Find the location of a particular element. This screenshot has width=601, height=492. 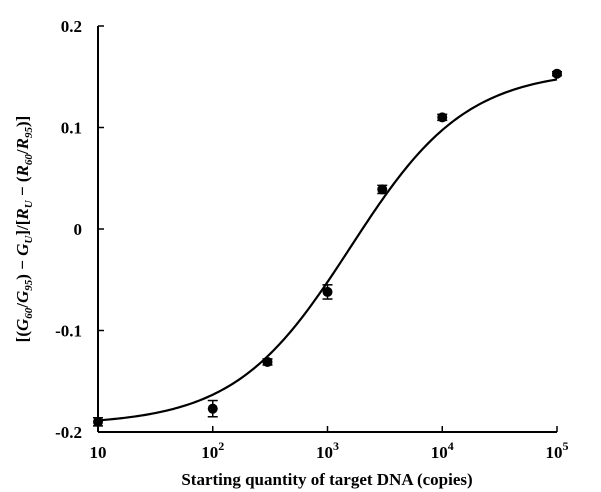

y-tick-label: 0 is located at coordinates (78, 229).